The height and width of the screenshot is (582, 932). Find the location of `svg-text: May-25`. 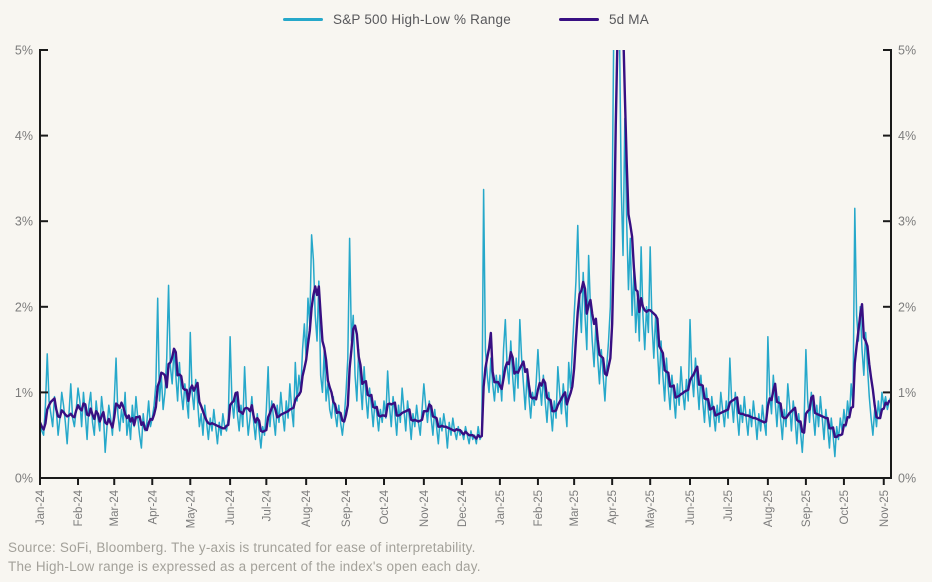

svg-text: May-25 is located at coordinates (651, 509).